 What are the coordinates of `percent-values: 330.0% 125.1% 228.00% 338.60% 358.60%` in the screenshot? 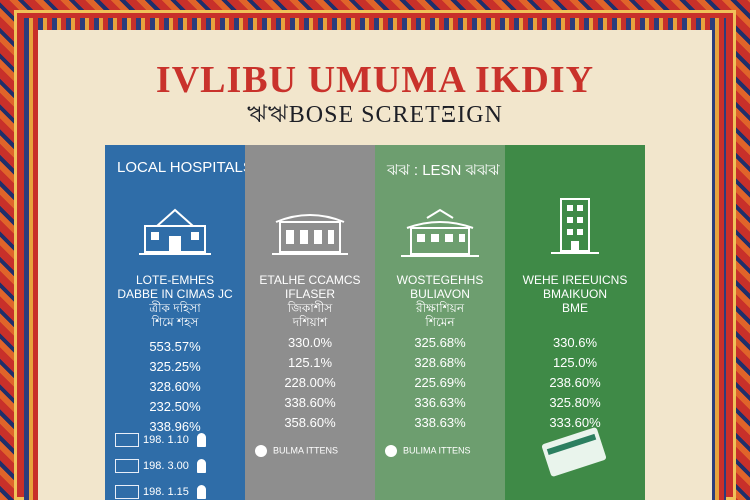 It's located at (310, 383).